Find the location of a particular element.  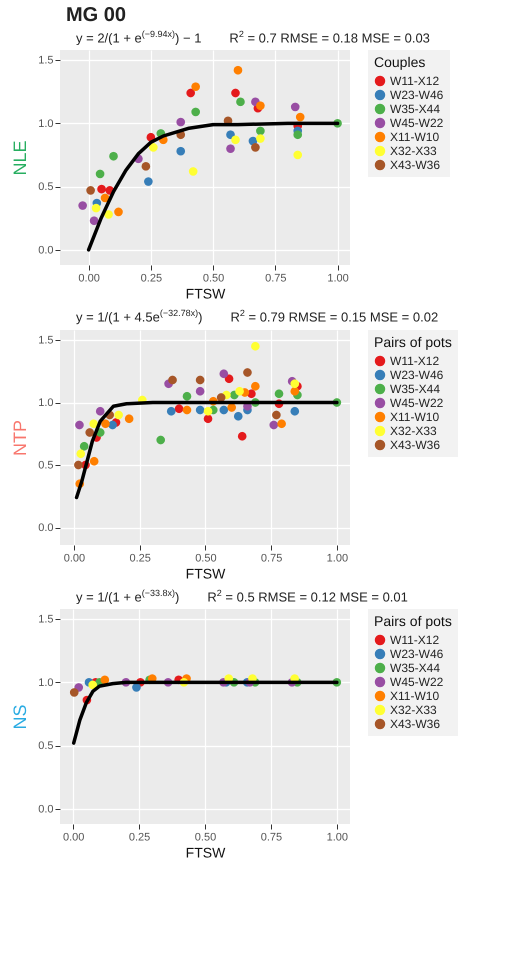

y-axis-title: NLE is located at coordinates (20, 158).